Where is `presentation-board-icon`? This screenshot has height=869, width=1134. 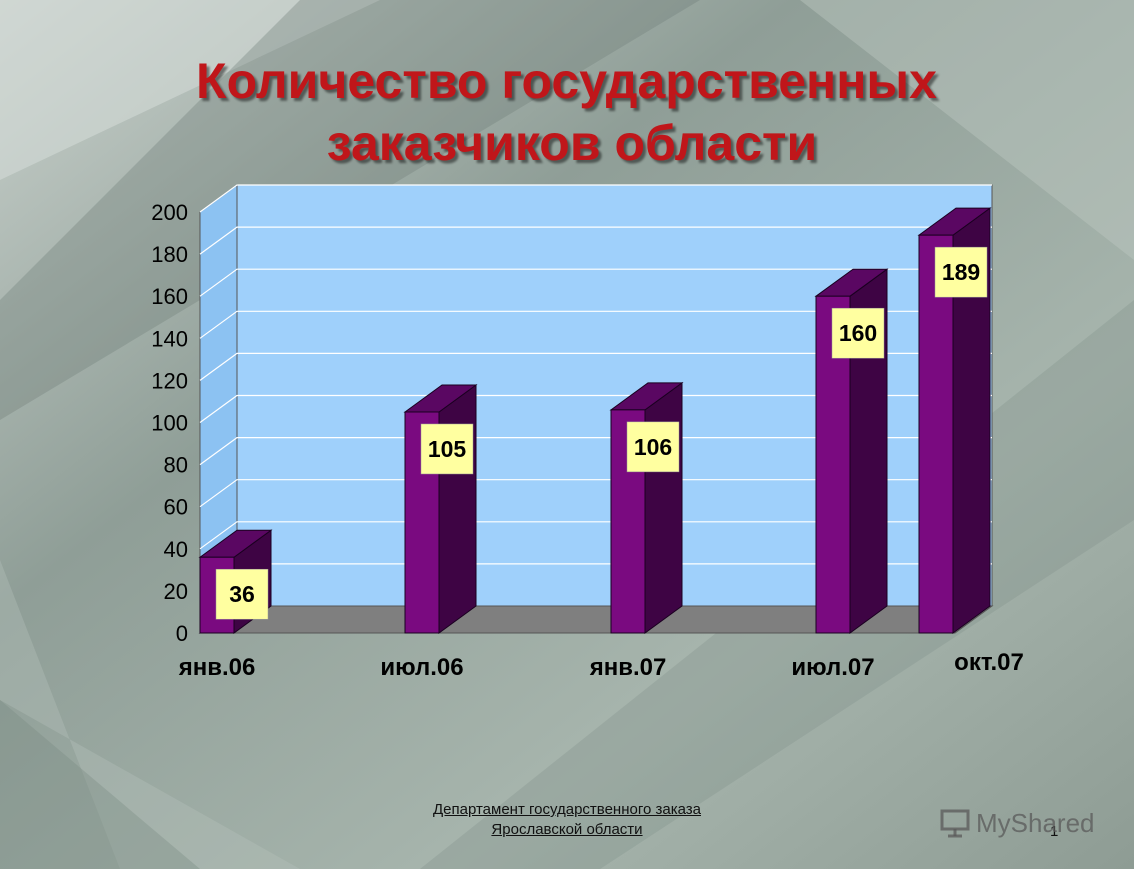
presentation-board-icon is located at coordinates (955, 823).